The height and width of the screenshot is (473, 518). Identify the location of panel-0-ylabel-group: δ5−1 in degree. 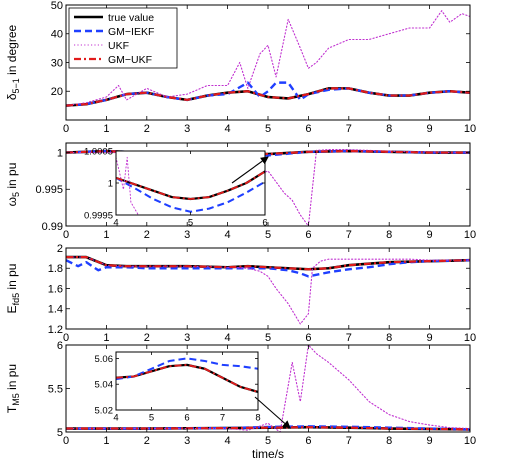
(13, 63).